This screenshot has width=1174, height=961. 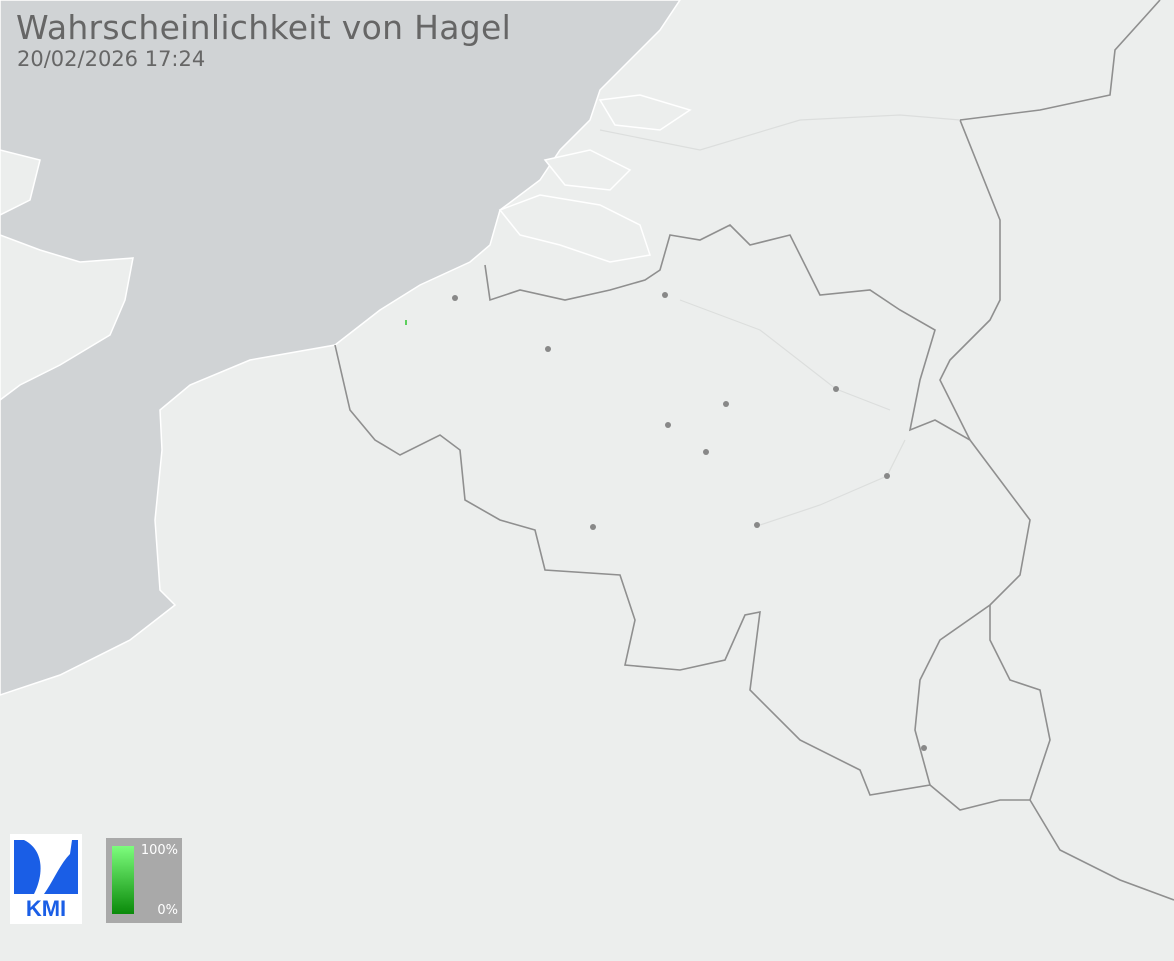 What do you see at coordinates (167, 910) in the screenshot?
I see `legend-min-label: 0%` at bounding box center [167, 910].